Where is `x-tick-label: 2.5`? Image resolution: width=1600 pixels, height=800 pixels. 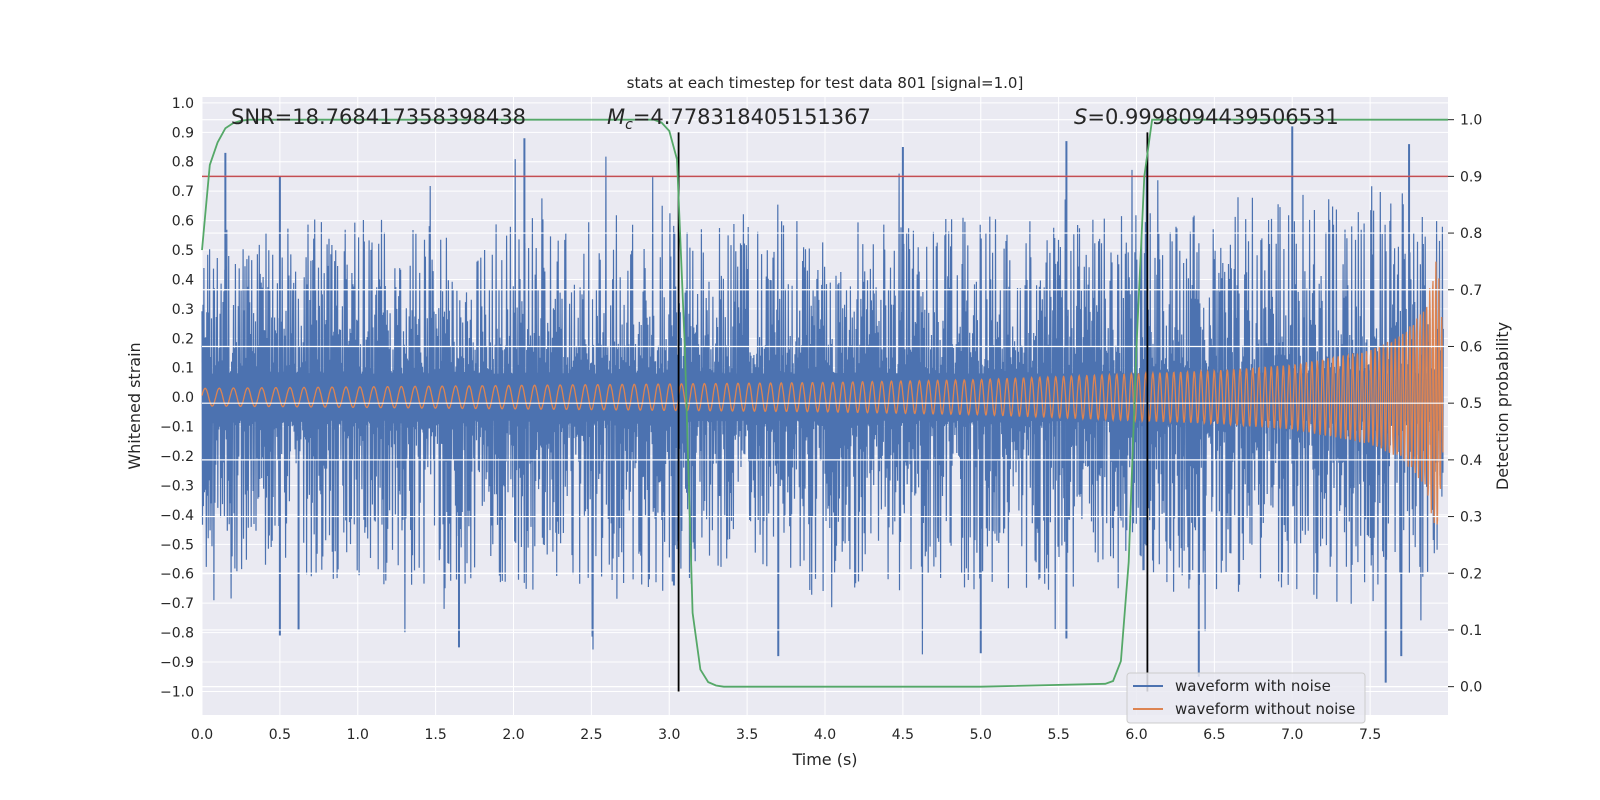 x-tick-label: 2.5 is located at coordinates (591, 735).